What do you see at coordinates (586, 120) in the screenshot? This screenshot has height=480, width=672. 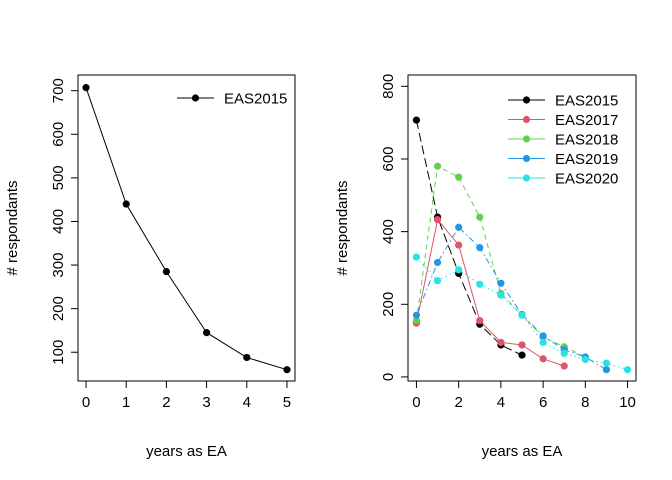 I see `legend-label: EAS2017` at bounding box center [586, 120].